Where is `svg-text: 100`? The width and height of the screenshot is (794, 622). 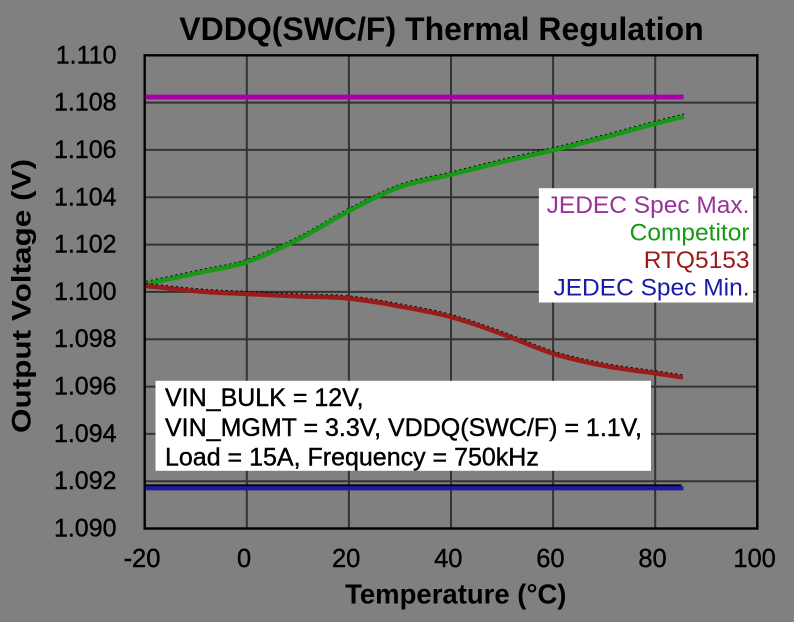
svg-text: 100 is located at coordinates (754, 559).